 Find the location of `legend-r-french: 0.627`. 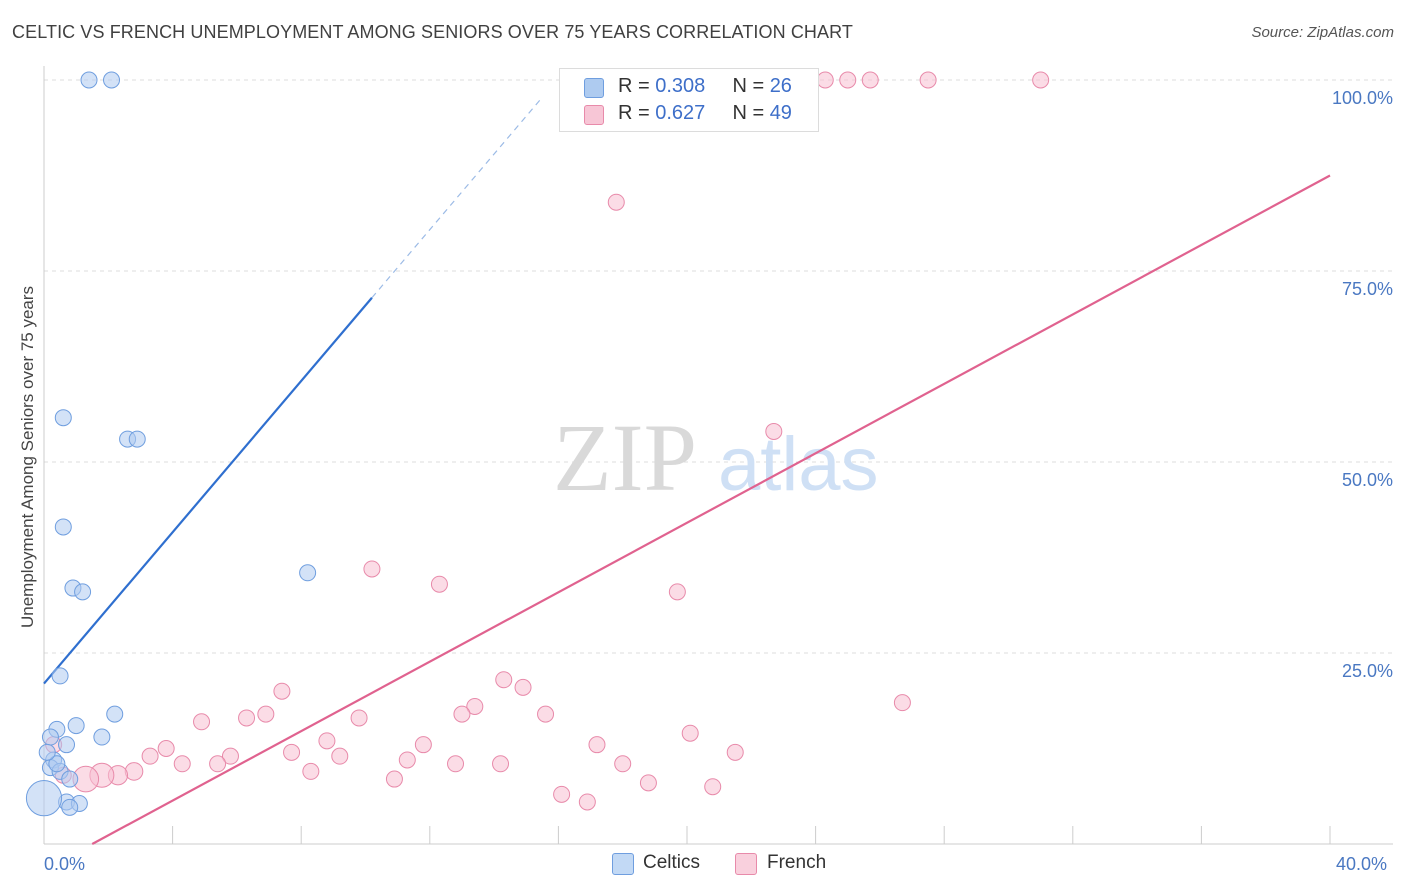

legend-r-french: 0.627 is located at coordinates (680, 113).